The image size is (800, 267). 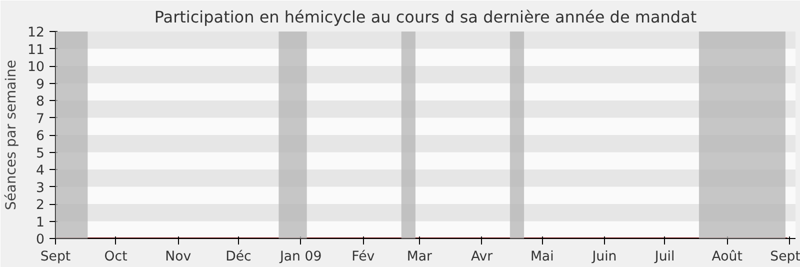 I want to click on y-tick-label: 0, so click(x=40, y=240).